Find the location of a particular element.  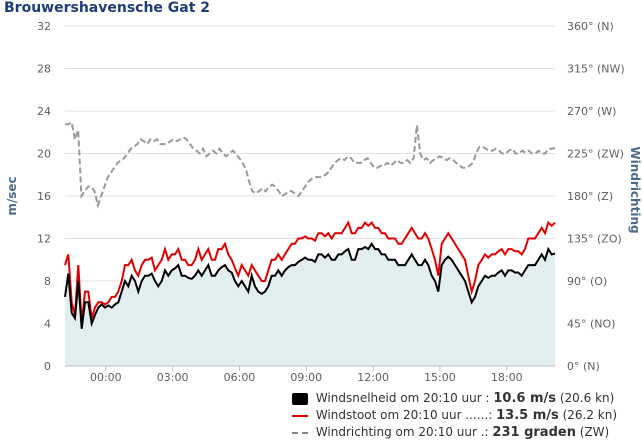

y-tick-label: 24 is located at coordinates (44, 111).